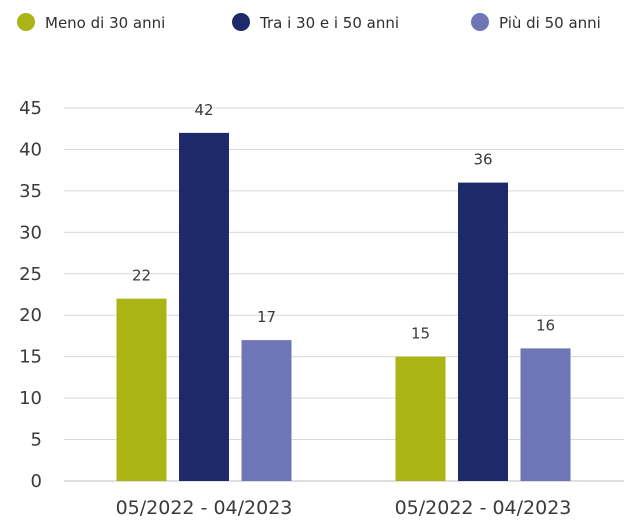 The height and width of the screenshot is (521, 624). I want to click on data-label-1-series-3: 17, so click(266, 317).